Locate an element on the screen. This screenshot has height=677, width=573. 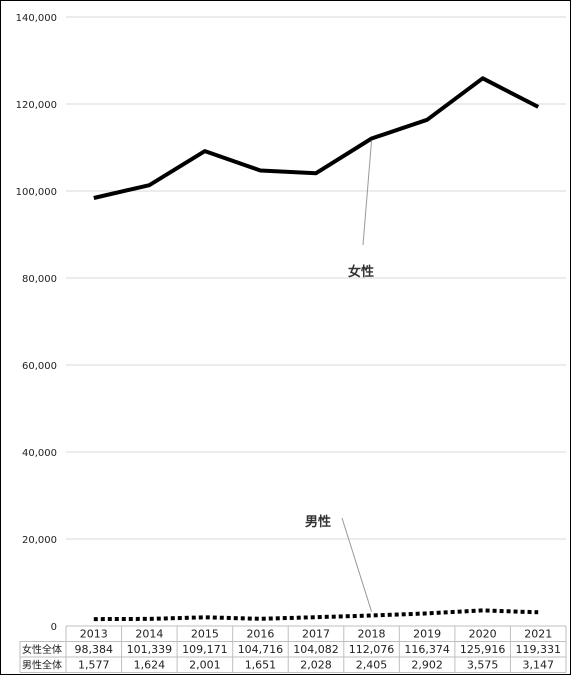
x-tick-label: 2014 is located at coordinates (149, 634).